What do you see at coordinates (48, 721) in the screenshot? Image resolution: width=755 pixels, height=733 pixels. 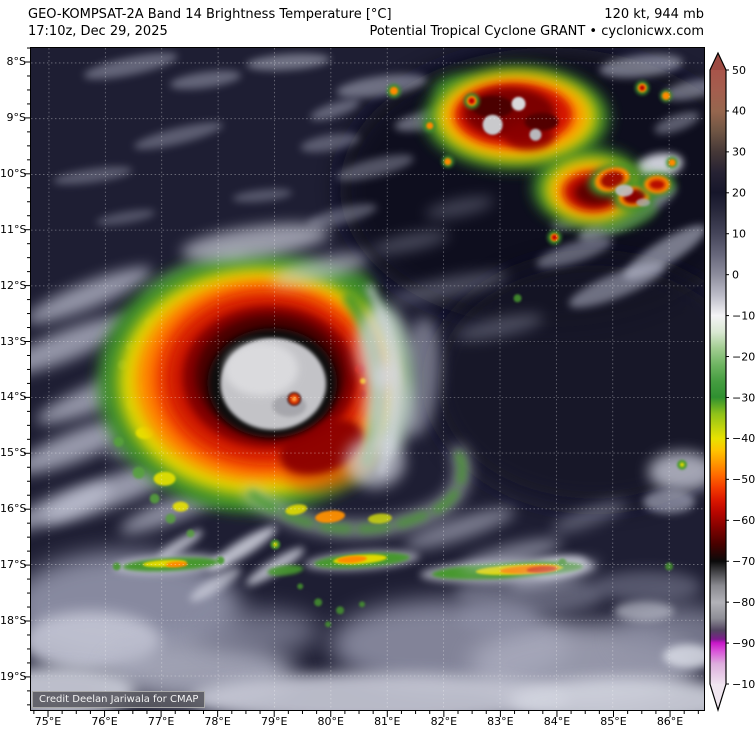 I see `lon-tick-label: 75°E` at bounding box center [48, 721].